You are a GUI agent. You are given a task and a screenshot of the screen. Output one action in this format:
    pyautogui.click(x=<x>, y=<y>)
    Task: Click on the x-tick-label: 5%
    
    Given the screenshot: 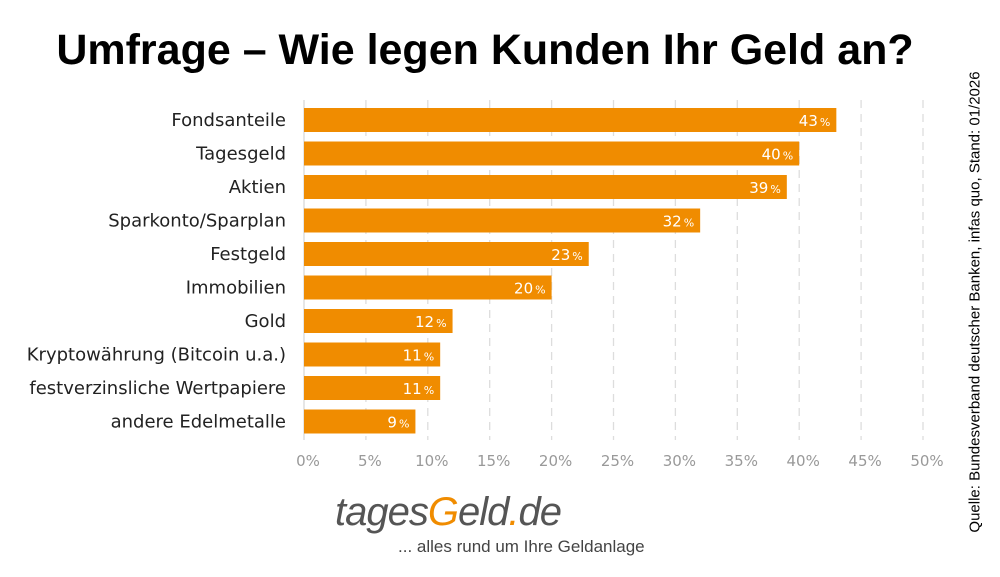 What is the action you would take?
    pyautogui.click(x=370, y=461)
    